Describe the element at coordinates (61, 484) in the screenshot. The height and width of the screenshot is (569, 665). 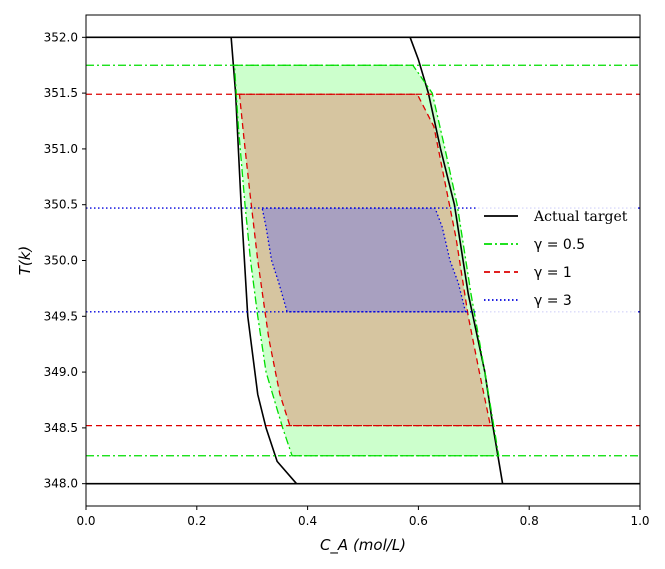
I see `y-tick-label-0: 348.0` at that location.